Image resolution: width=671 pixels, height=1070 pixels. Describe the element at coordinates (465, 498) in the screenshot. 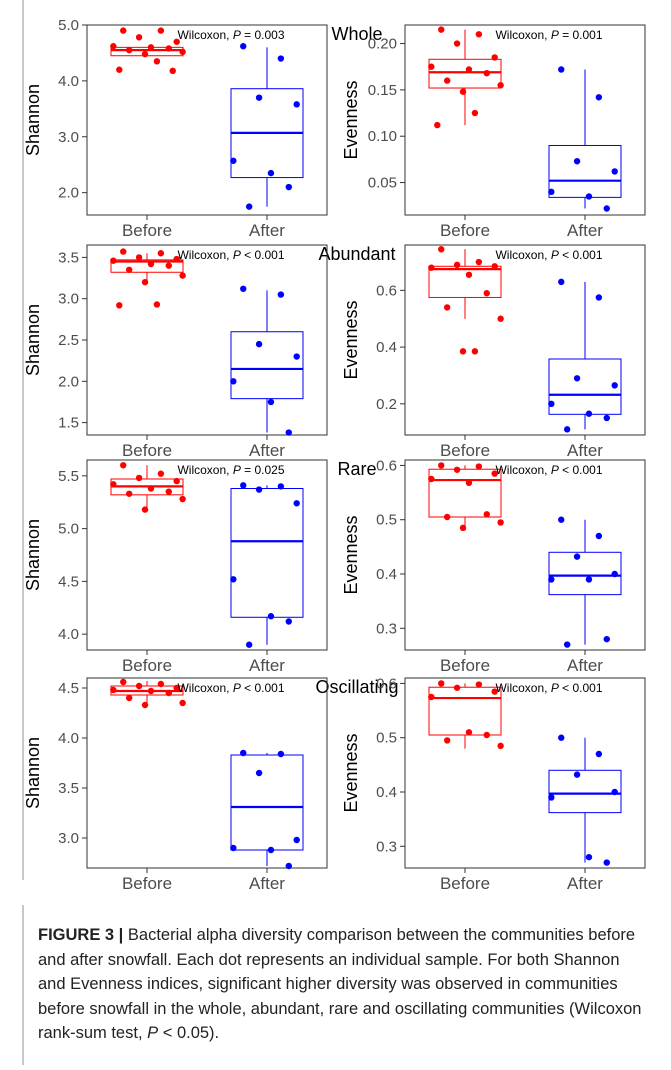

I see `box-before` at that location.